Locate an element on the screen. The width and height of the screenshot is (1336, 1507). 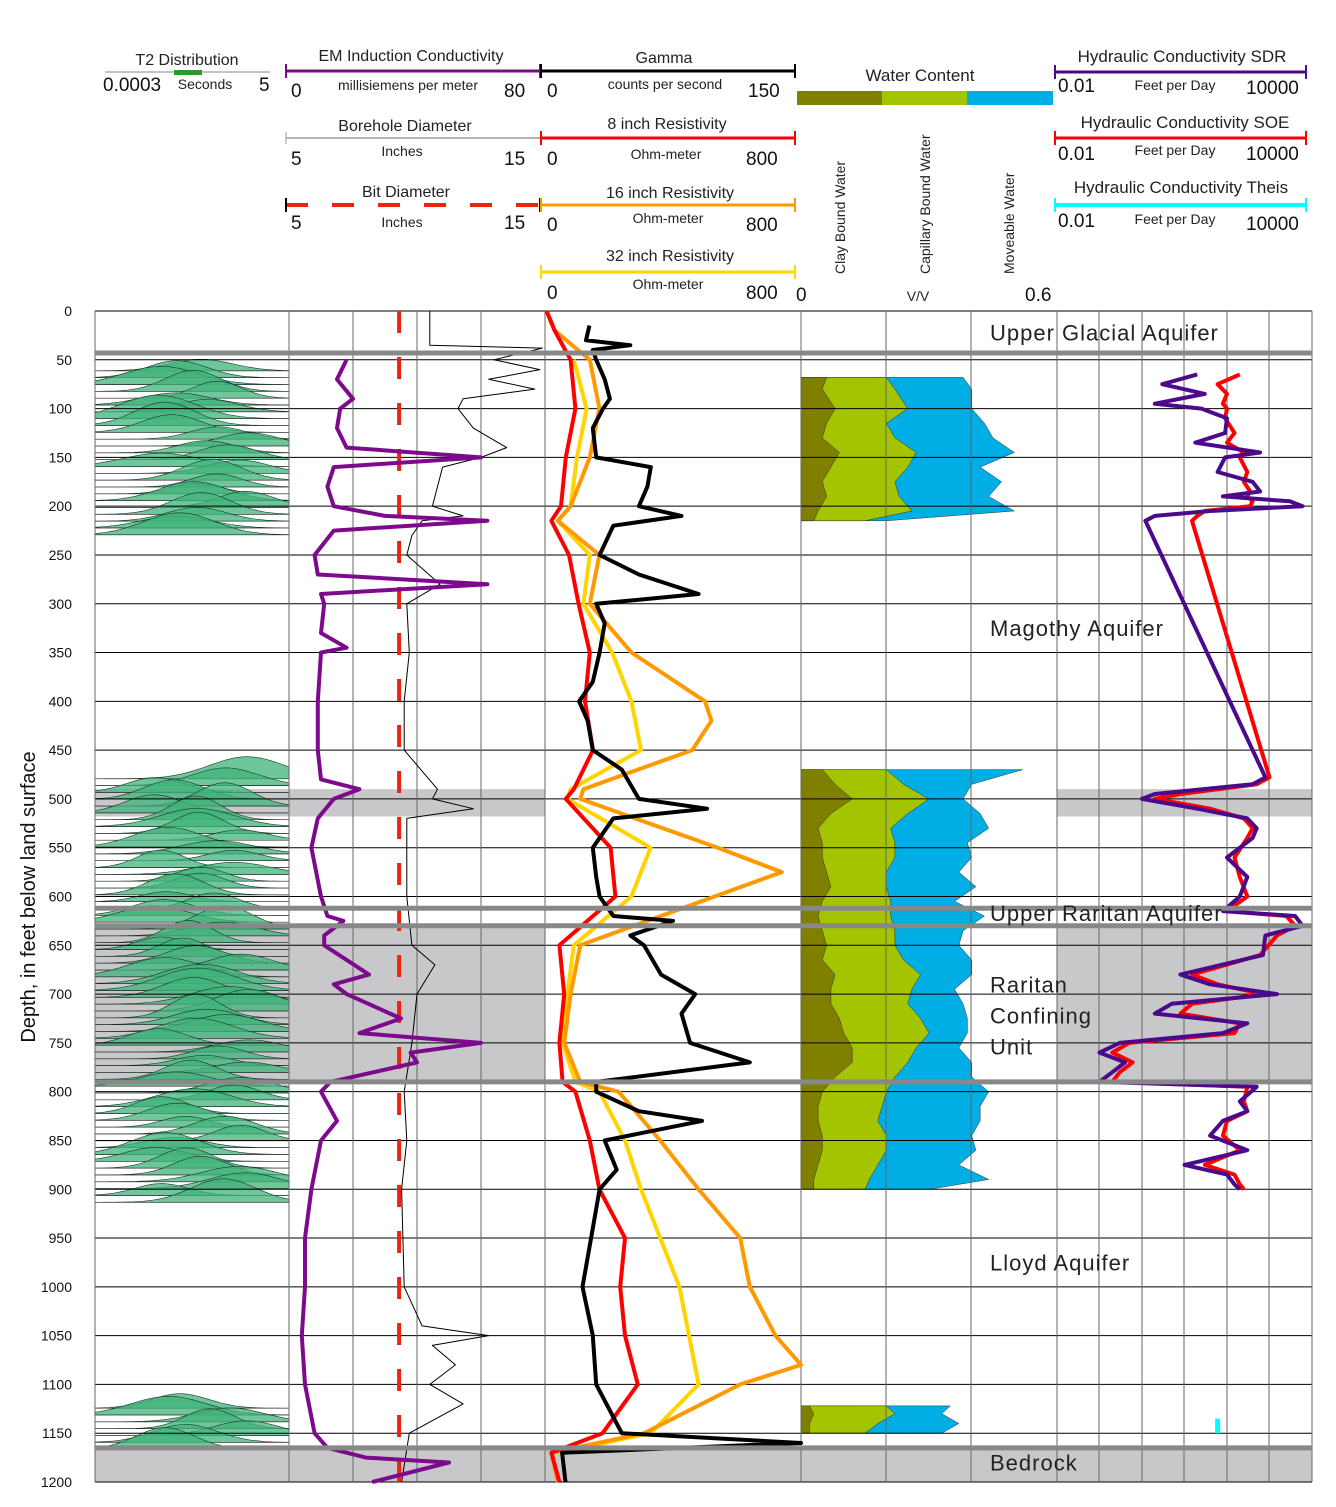
legend-gamma-unit: counts per second is located at coordinates (665, 84).